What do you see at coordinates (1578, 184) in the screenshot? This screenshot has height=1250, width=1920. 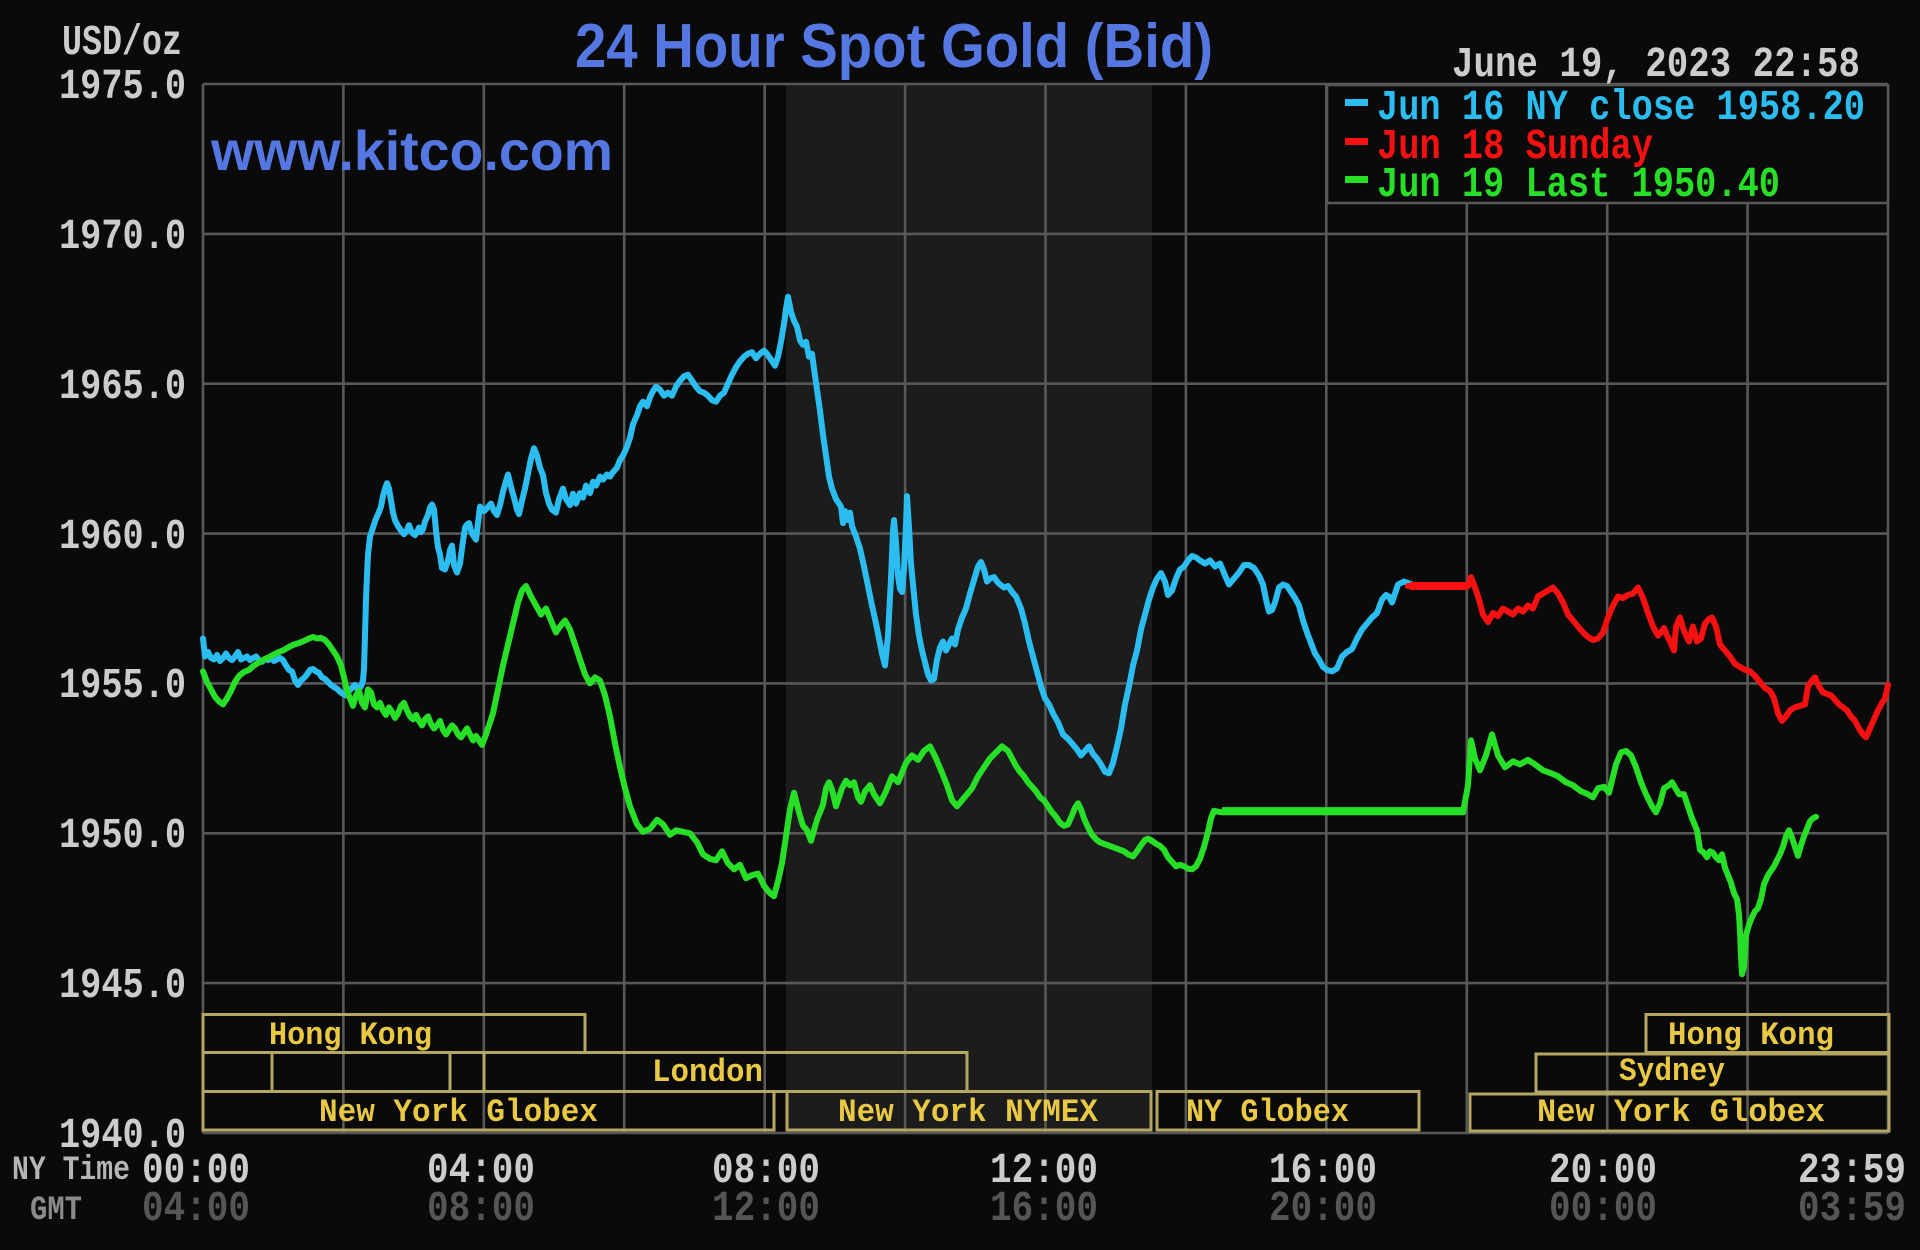 I see `svg-text: Jun 19 Last 1950.40` at bounding box center [1578, 184].